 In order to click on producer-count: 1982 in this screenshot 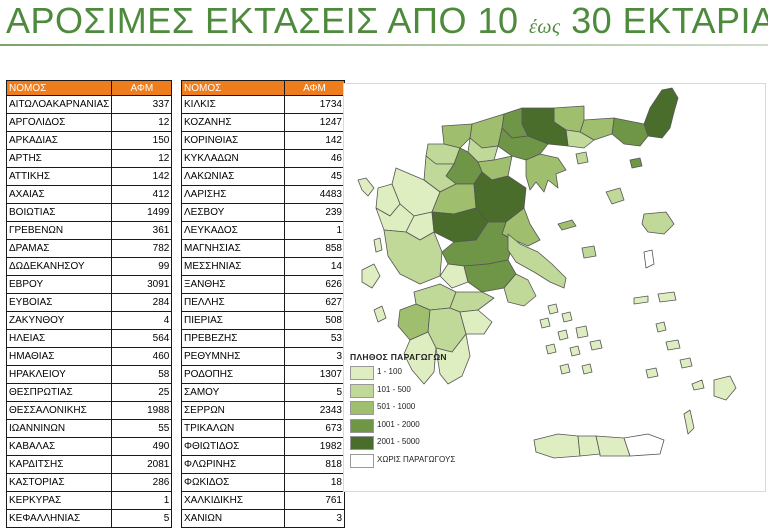, I will do `click(314, 446)`.